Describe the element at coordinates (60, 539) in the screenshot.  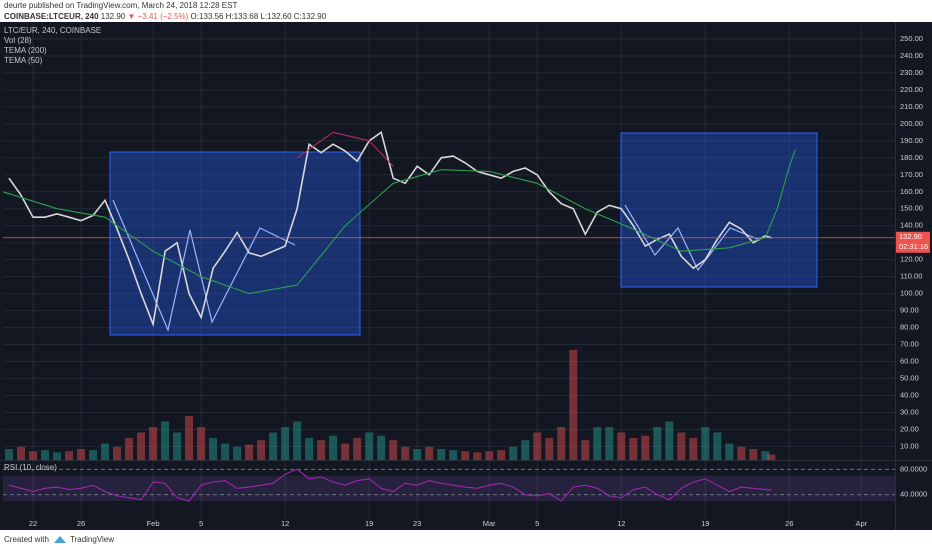
I see `brand-logo` at that location.